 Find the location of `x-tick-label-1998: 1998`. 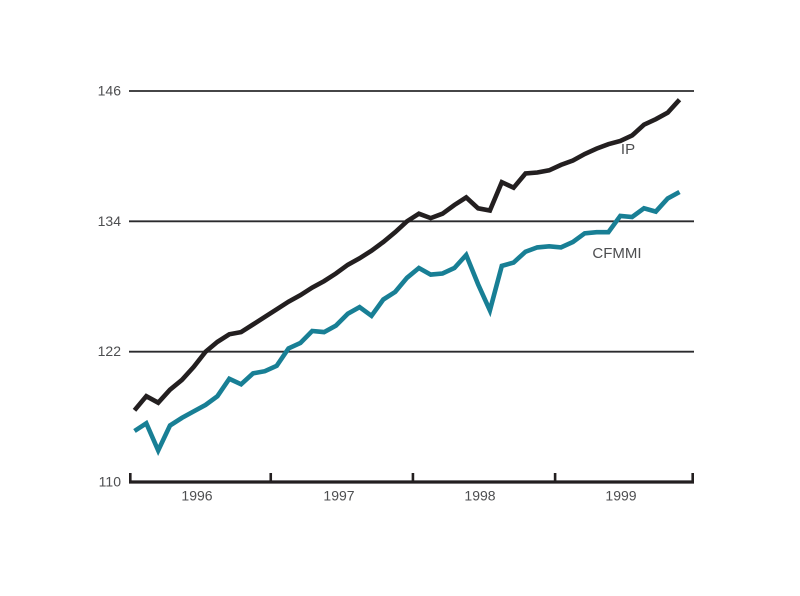

x-tick-label-1998: 1998 is located at coordinates (479, 496).